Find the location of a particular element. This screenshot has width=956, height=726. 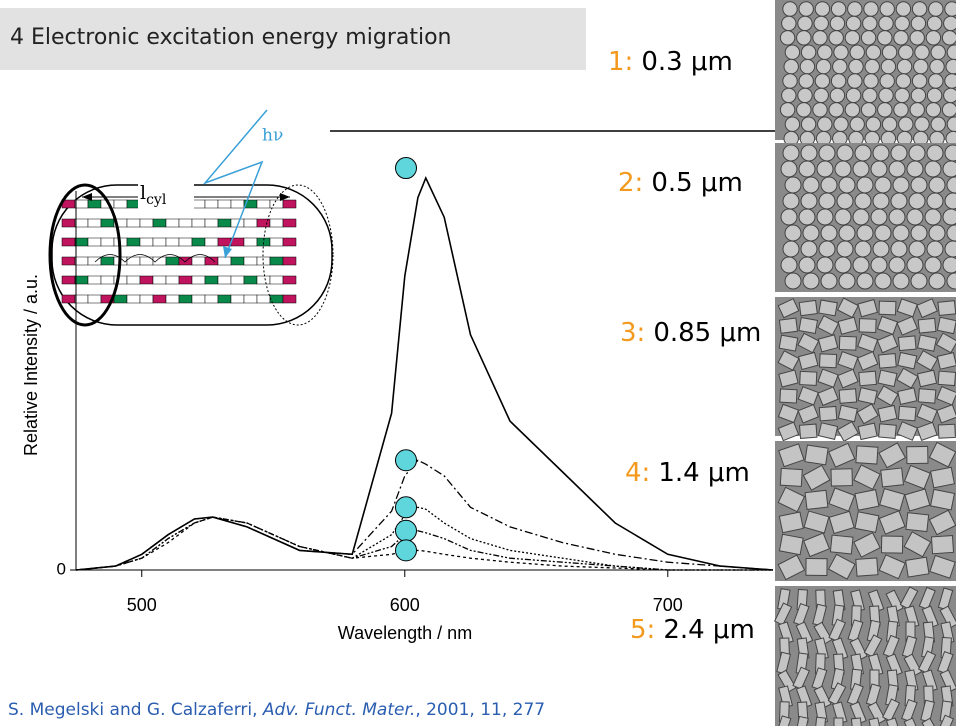

citation-authors: S. Megelski and G. Calzaferri, is located at coordinates (135, 710).